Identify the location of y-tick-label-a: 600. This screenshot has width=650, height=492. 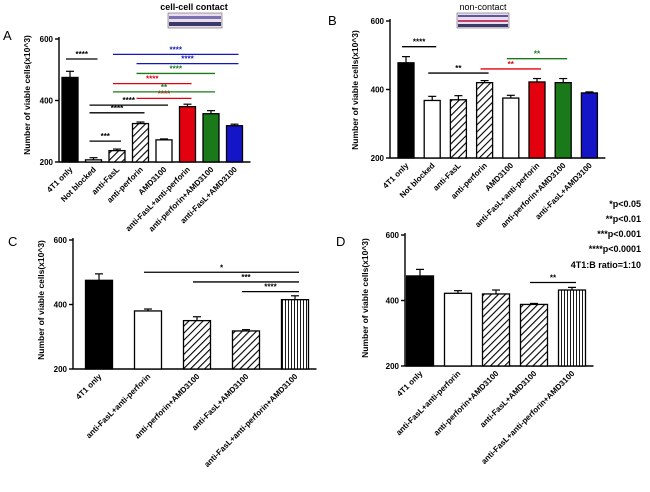
(47, 39).